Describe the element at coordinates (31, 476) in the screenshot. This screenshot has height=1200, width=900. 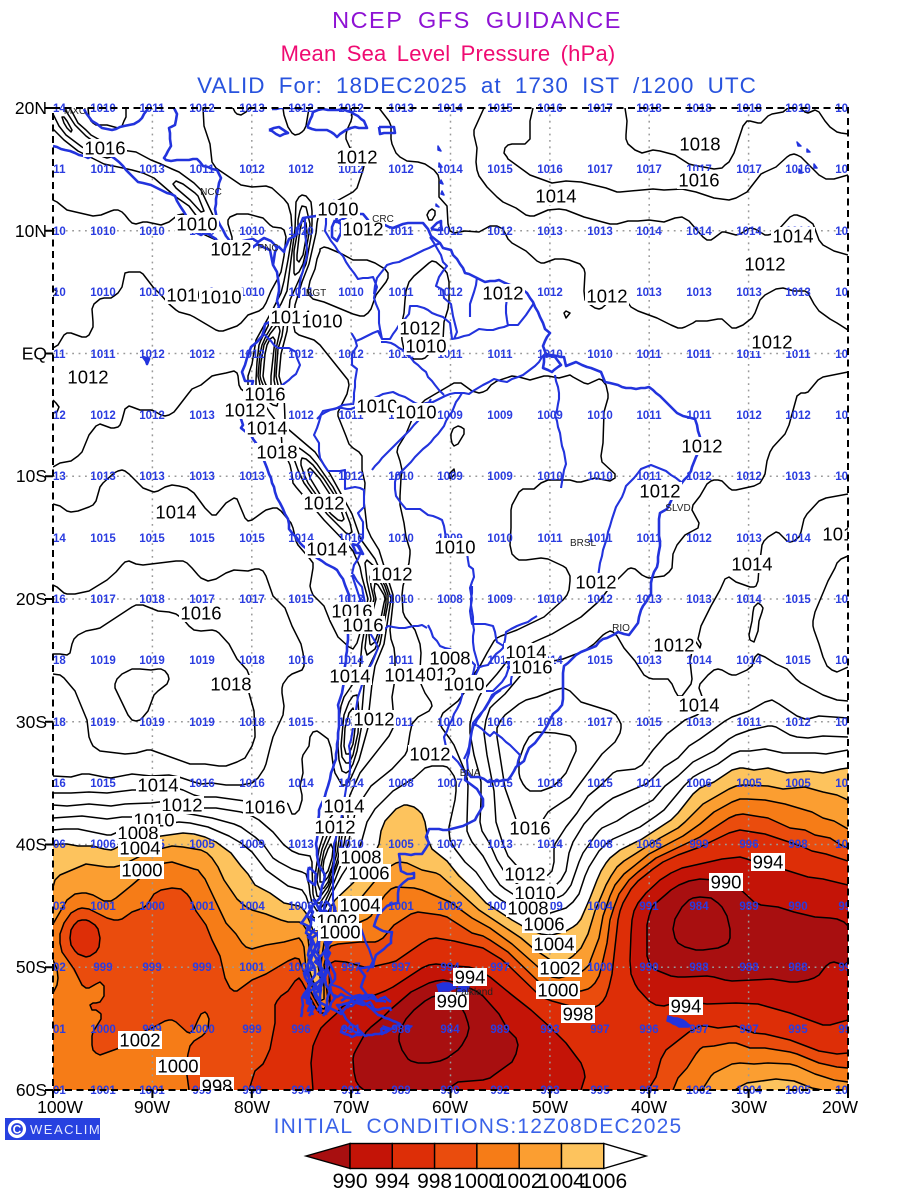
I see `svg-text: 10S` at that location.